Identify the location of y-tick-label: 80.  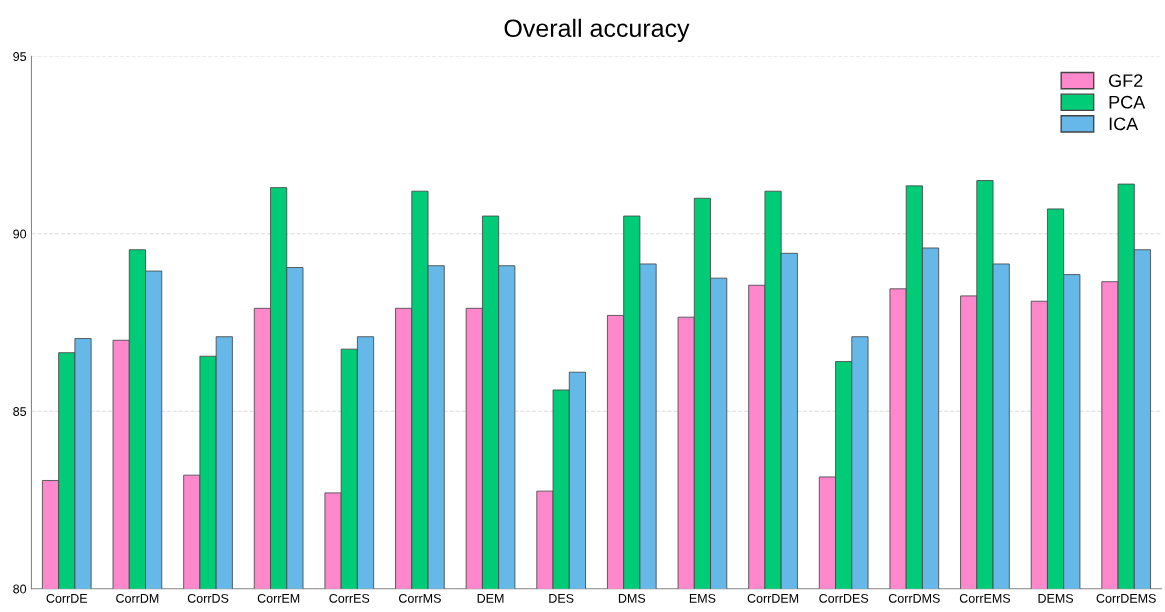
(20, 589).